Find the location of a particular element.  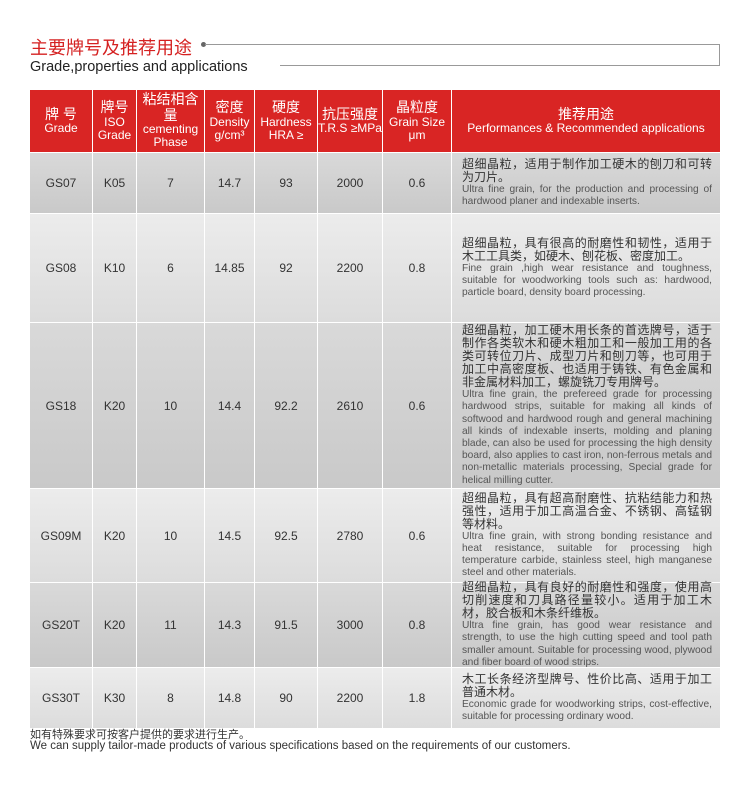

header-en: Performances & Recommended applications is located at coordinates (586, 128).